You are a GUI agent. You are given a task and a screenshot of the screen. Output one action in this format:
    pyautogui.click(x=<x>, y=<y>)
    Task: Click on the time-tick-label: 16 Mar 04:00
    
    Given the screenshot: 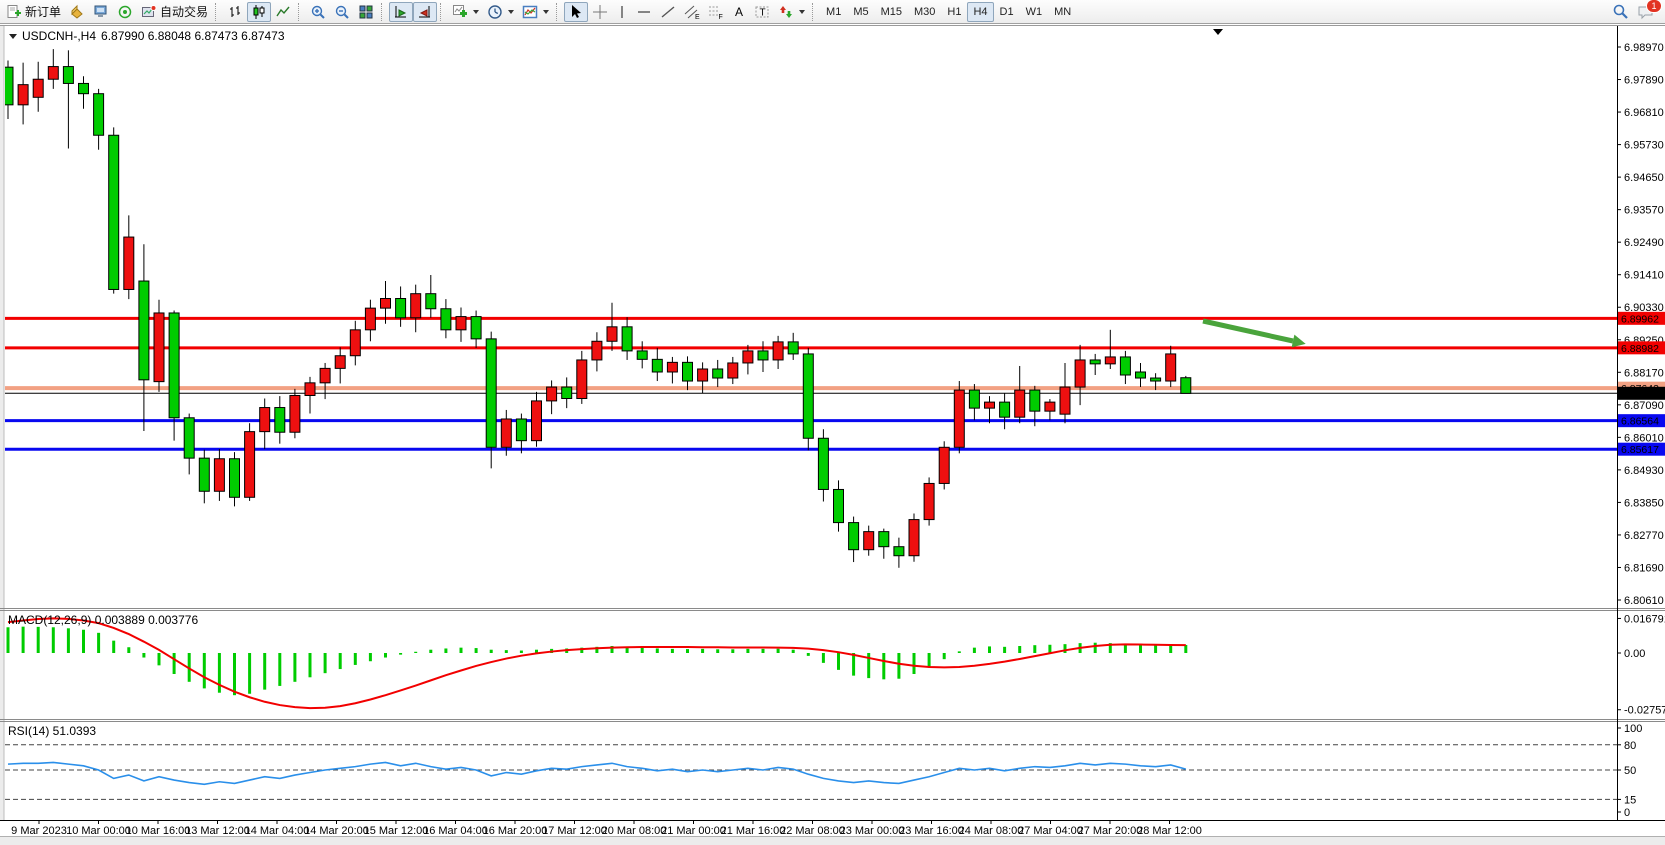 What is the action you would take?
    pyautogui.click(x=455, y=831)
    